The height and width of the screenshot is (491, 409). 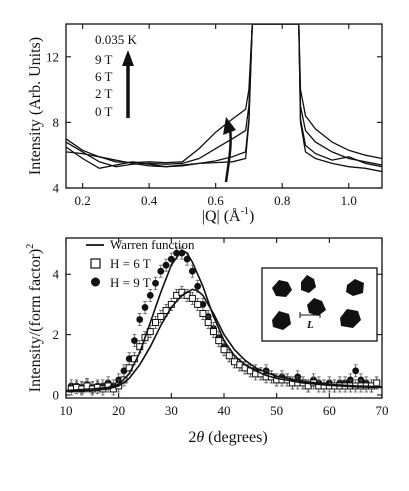 I want to click on x-tick-label: 40, so click(x=224, y=410).